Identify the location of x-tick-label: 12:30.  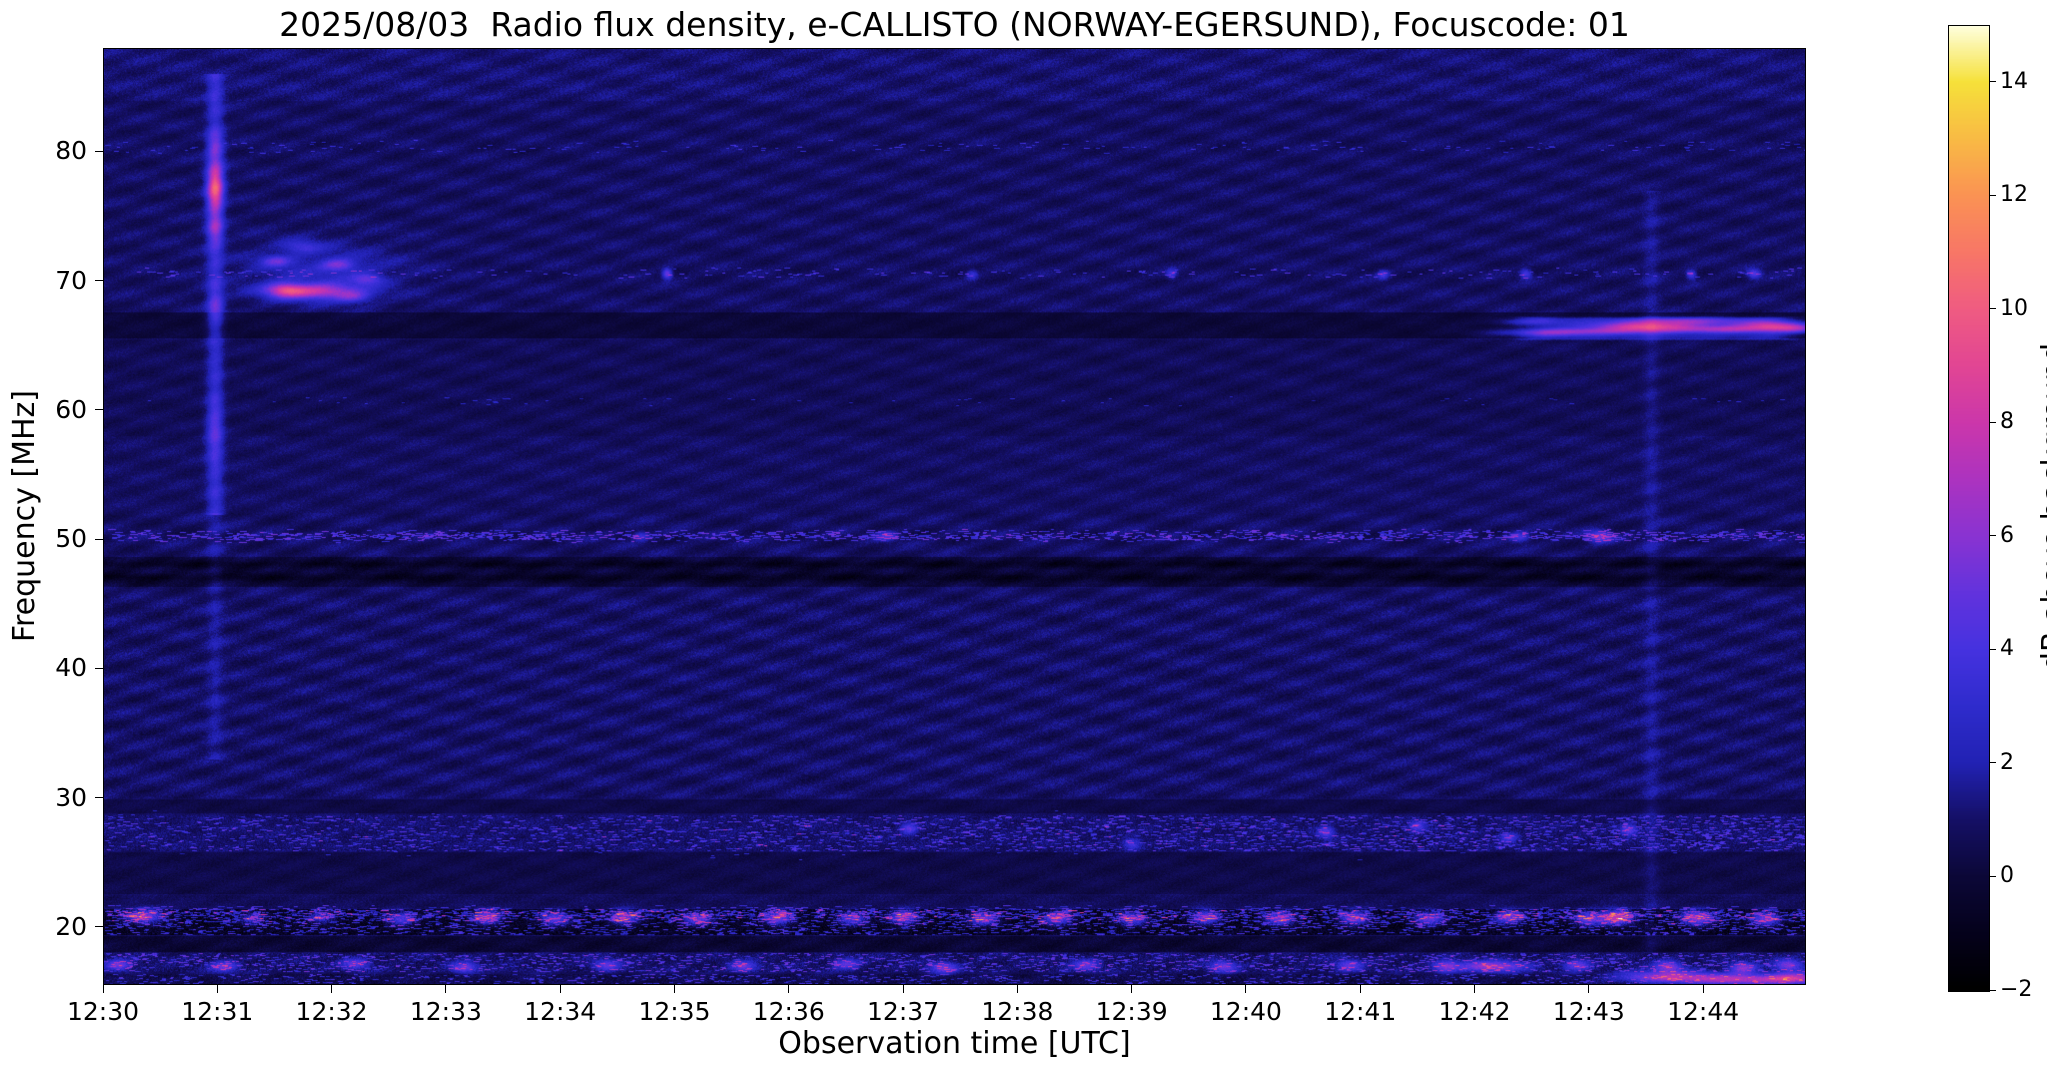
(103, 1011).